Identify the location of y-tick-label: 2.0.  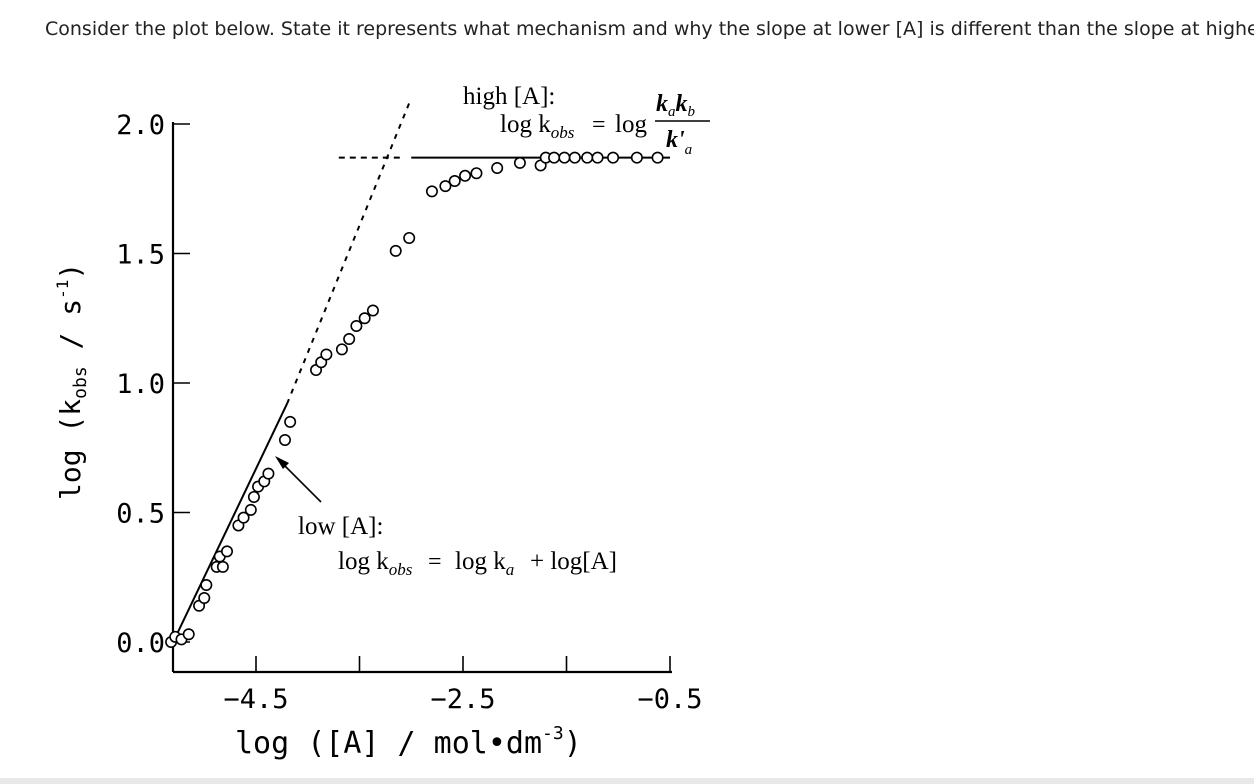
(140, 125).